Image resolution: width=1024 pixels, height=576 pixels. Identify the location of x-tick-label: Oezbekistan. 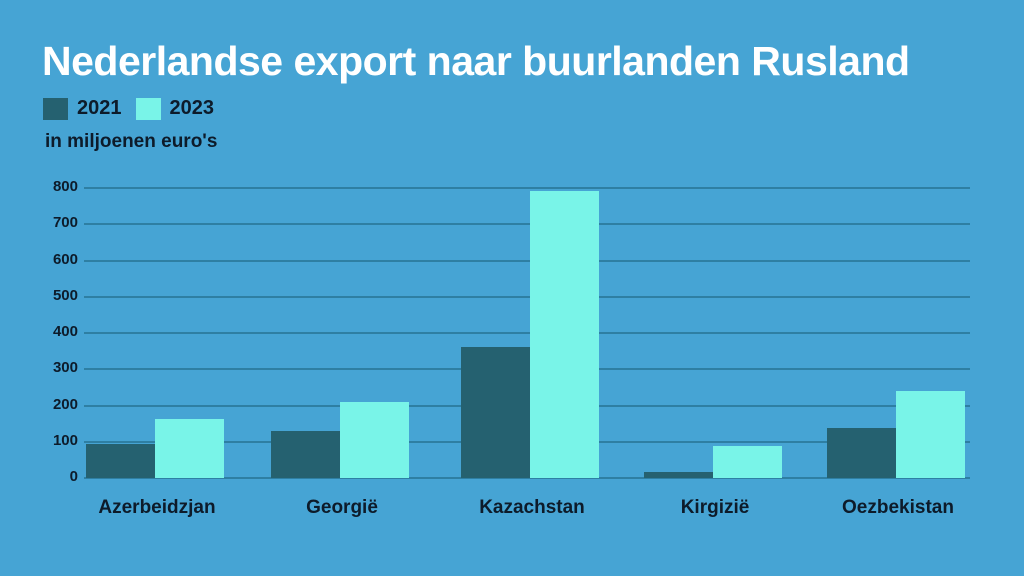
(898, 507).